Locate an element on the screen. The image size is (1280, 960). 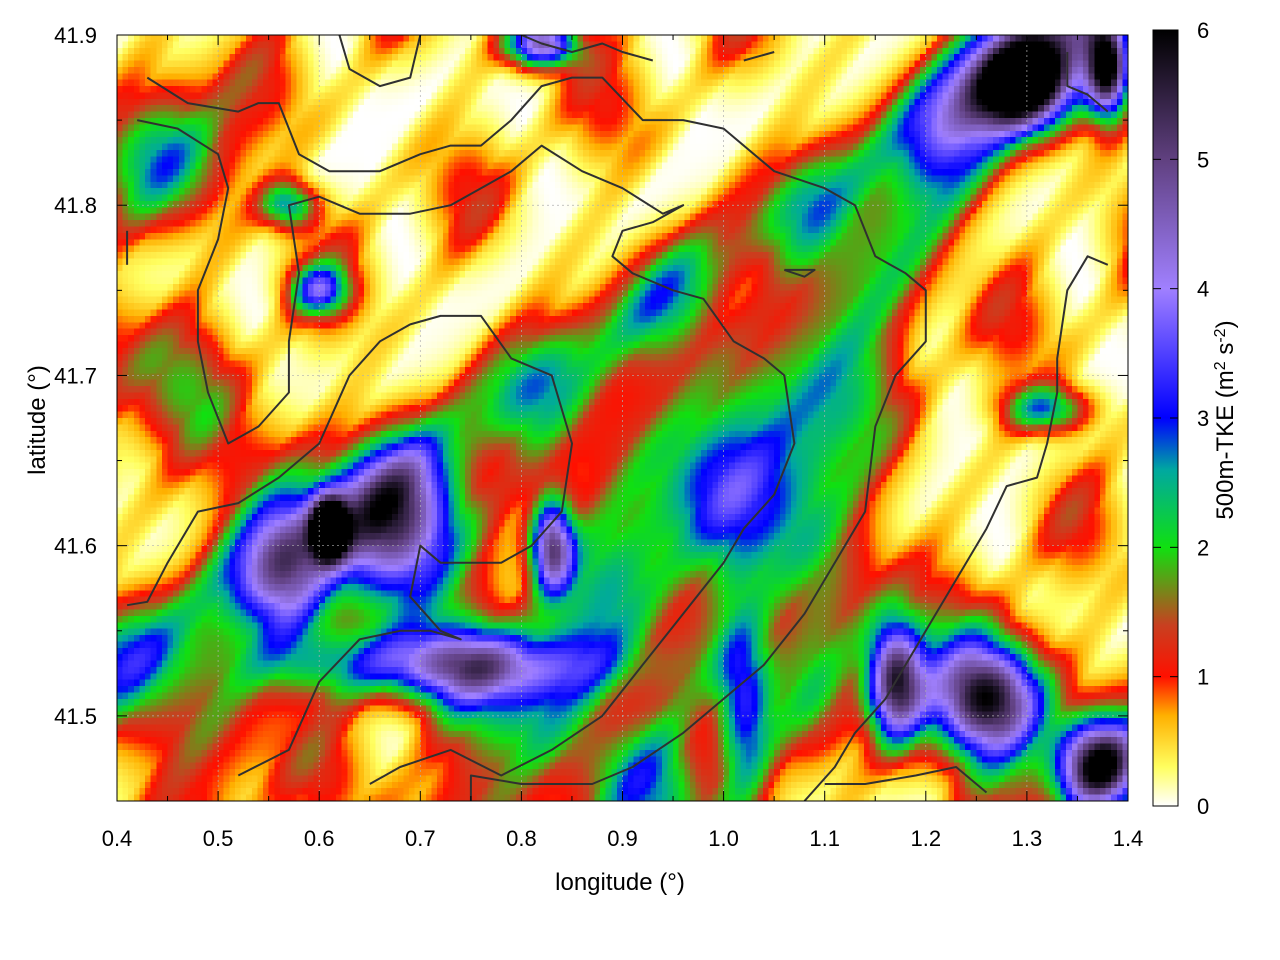
x-tick-label: 0.4 is located at coordinates (117, 838).